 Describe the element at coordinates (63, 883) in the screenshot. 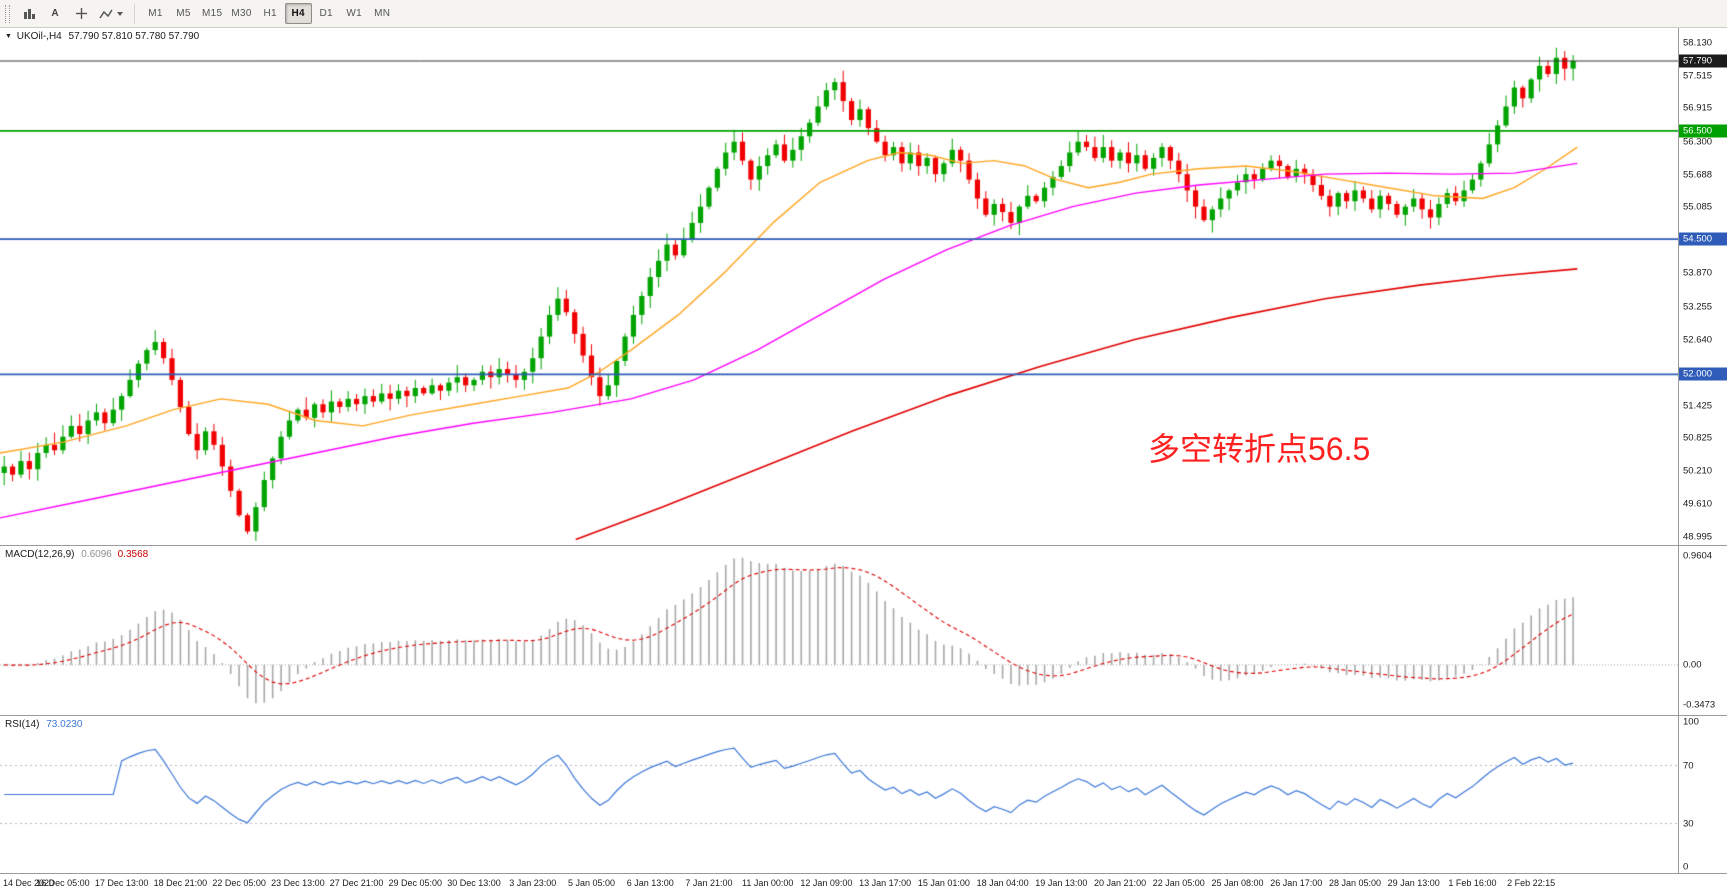

I see `time-axis-label: 16 Dec 05:00` at that location.